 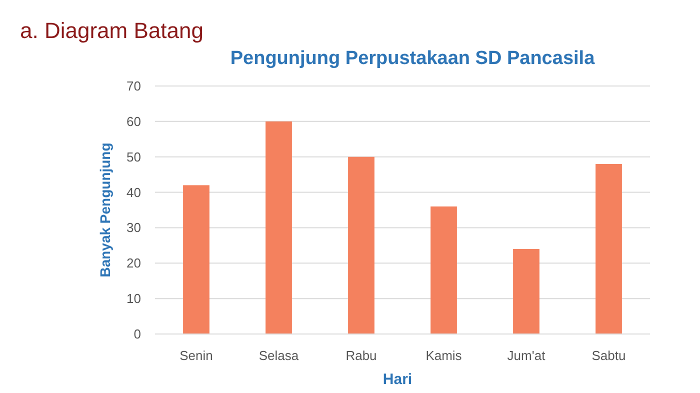 I want to click on text: a. Diagram Batang, so click(x=112, y=30).